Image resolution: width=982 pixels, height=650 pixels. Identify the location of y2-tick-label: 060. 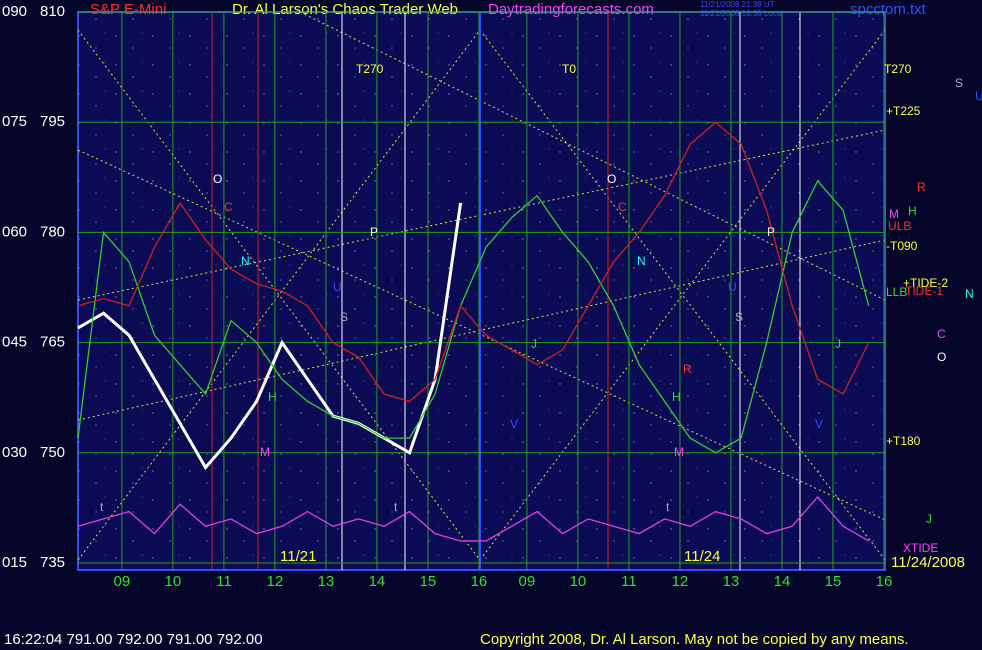
(14, 231).